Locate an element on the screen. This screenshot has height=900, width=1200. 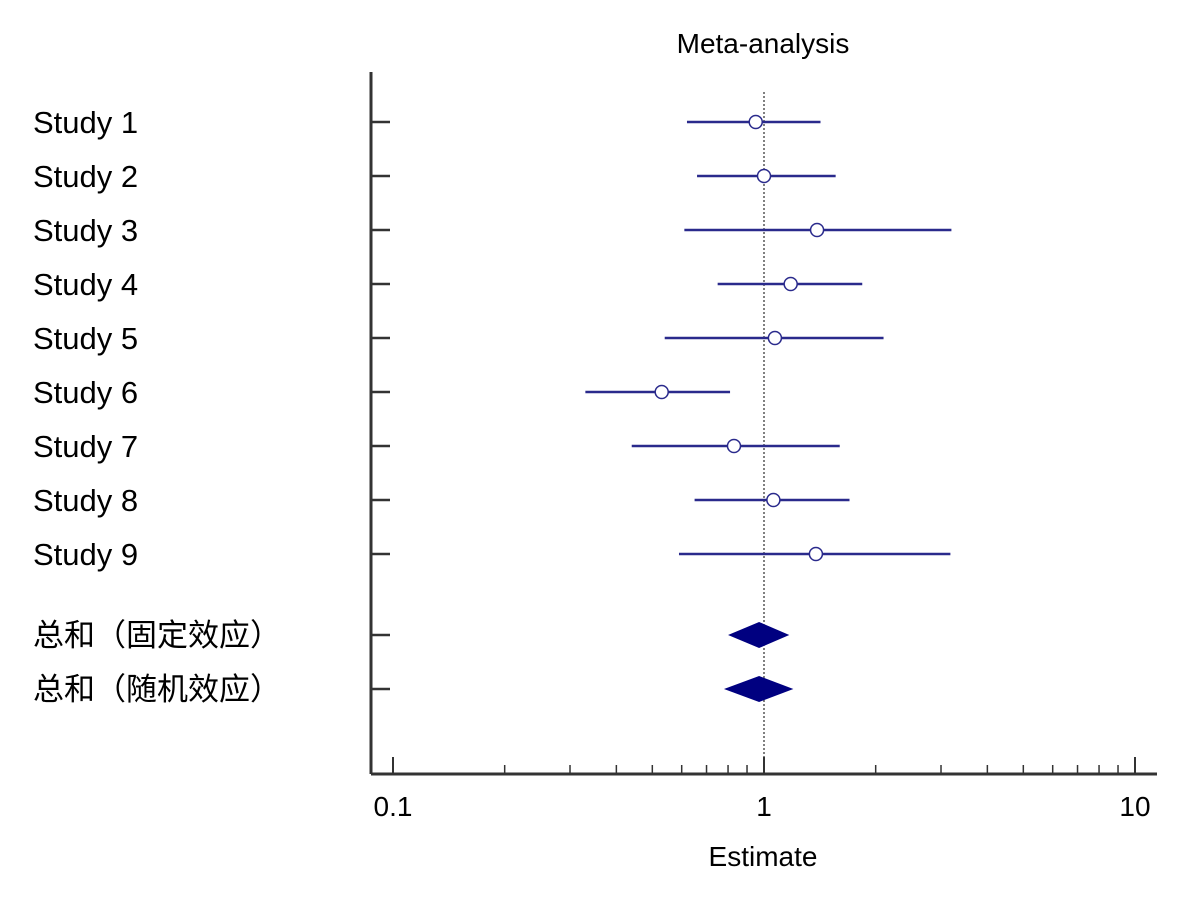
study-label: Study 3 is located at coordinates (85, 230).